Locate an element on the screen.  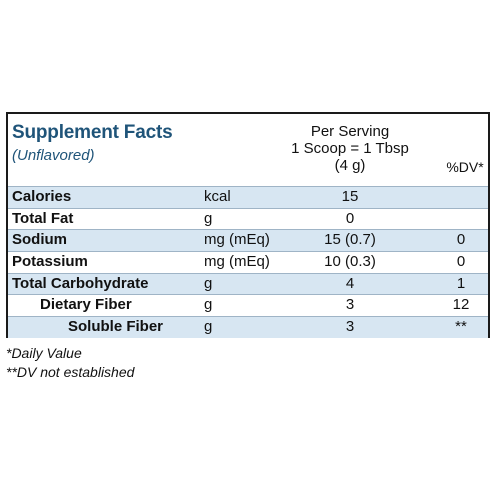
nutrient-amount: 15 is located at coordinates (350, 196).